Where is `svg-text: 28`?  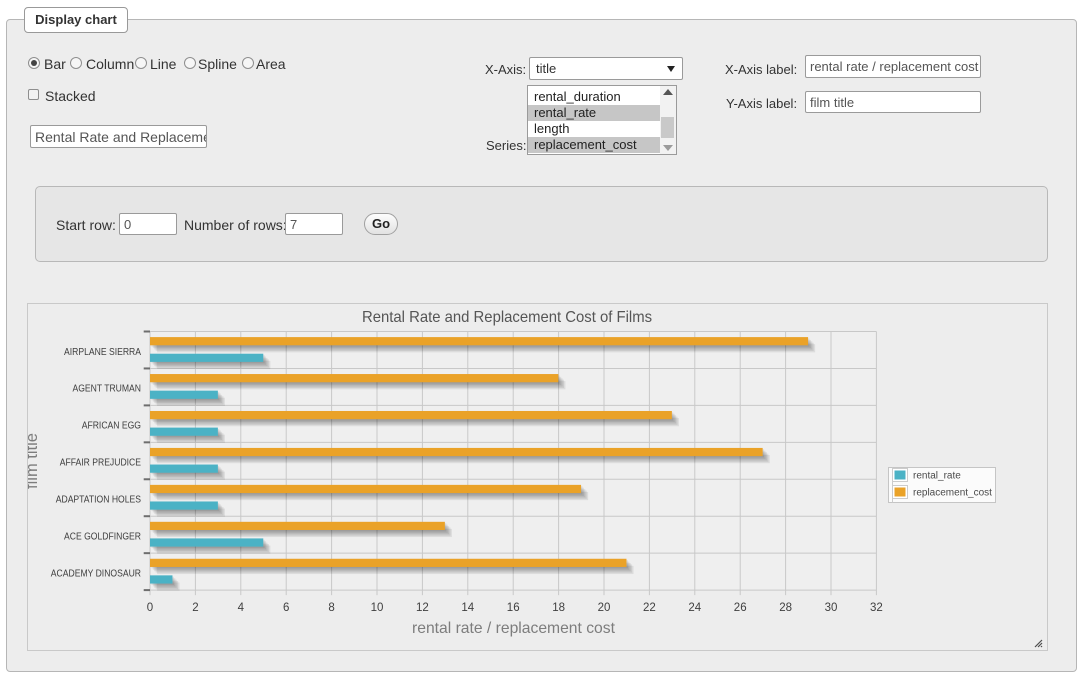
svg-text: 28 is located at coordinates (785, 608).